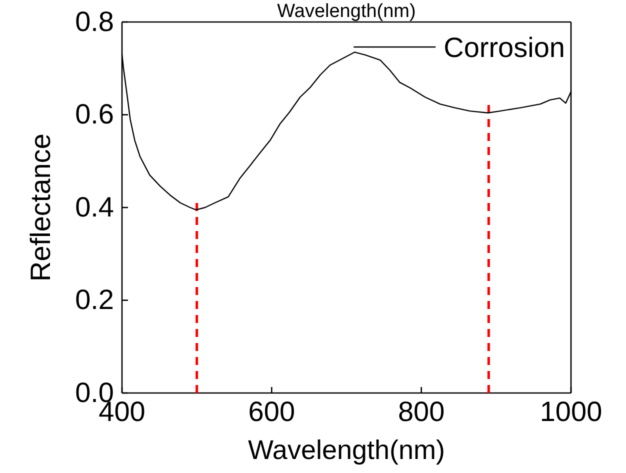 The width and height of the screenshot is (626, 473). I want to click on y-axis-title: Reflectance, so click(40, 208).